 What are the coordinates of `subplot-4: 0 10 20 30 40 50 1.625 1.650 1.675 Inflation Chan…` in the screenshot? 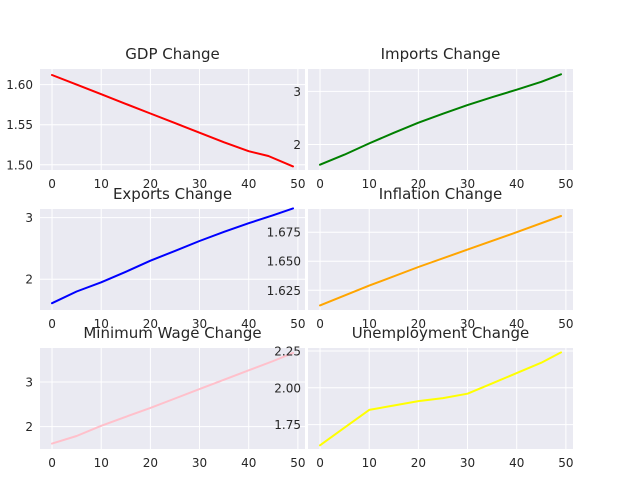 It's located at (420, 258).